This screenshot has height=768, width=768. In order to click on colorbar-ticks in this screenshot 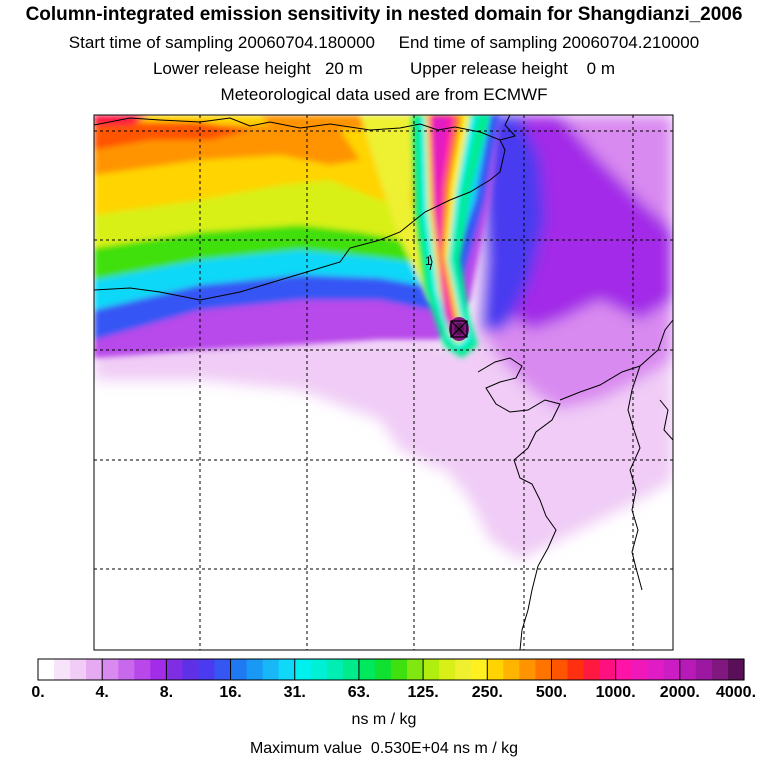, I will do `click(391, 669)`.